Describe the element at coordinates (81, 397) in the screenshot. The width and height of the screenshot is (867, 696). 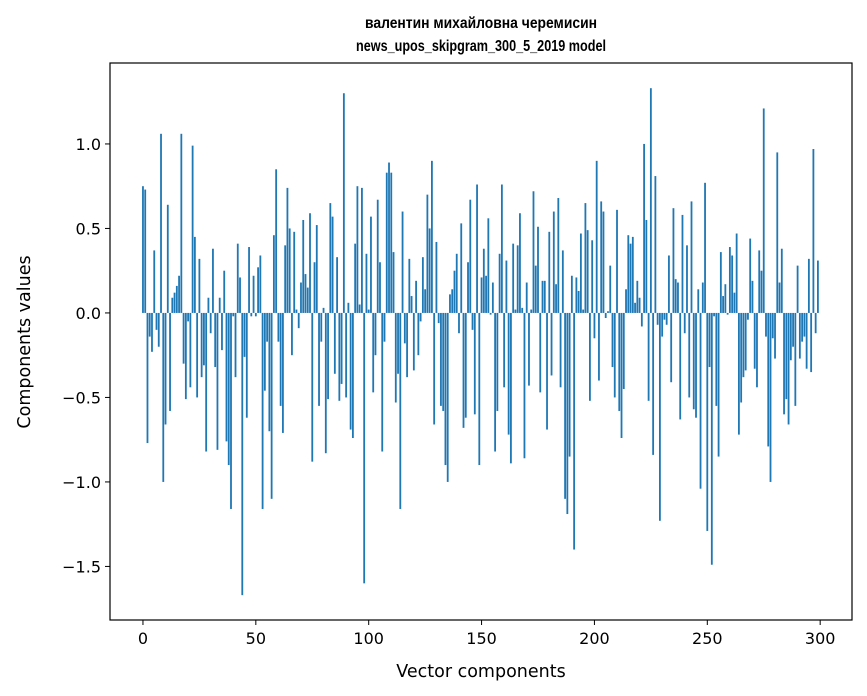
I see `y-tick-label: −0.5` at that location.